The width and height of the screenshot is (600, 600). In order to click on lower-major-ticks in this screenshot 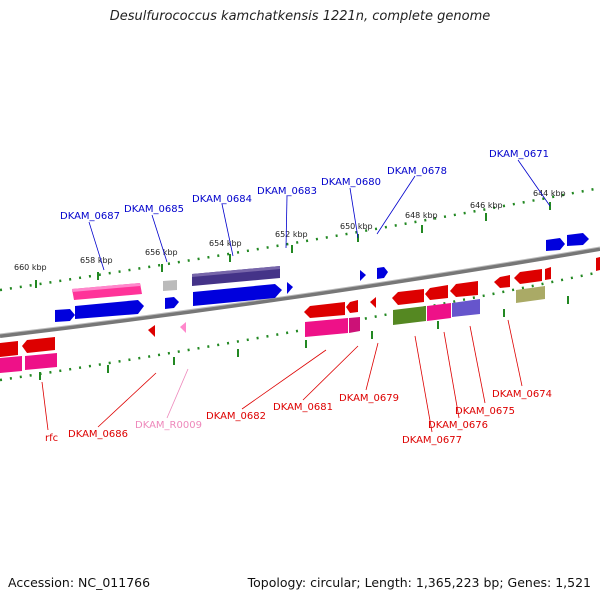, I will do `click(304, 338)`.